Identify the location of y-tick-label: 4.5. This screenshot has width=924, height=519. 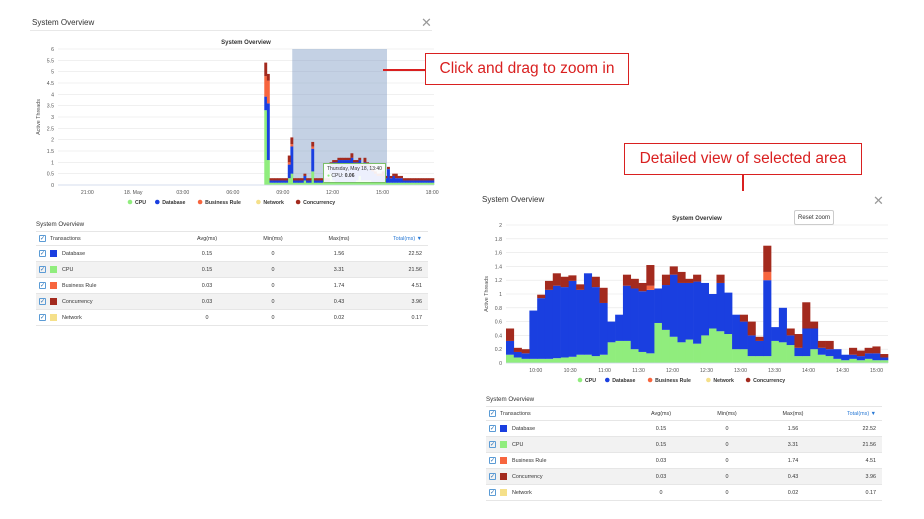
(50, 84).